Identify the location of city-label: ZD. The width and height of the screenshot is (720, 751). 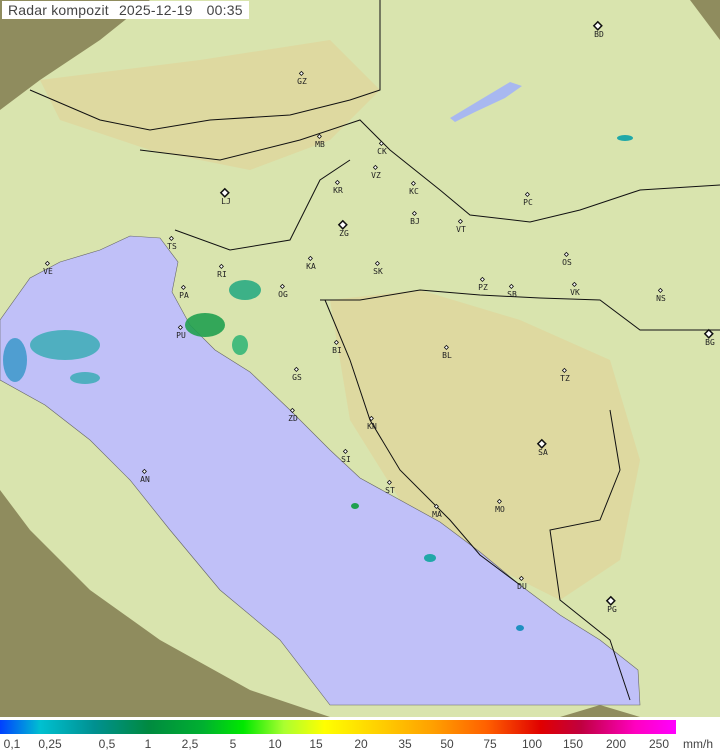
(293, 418).